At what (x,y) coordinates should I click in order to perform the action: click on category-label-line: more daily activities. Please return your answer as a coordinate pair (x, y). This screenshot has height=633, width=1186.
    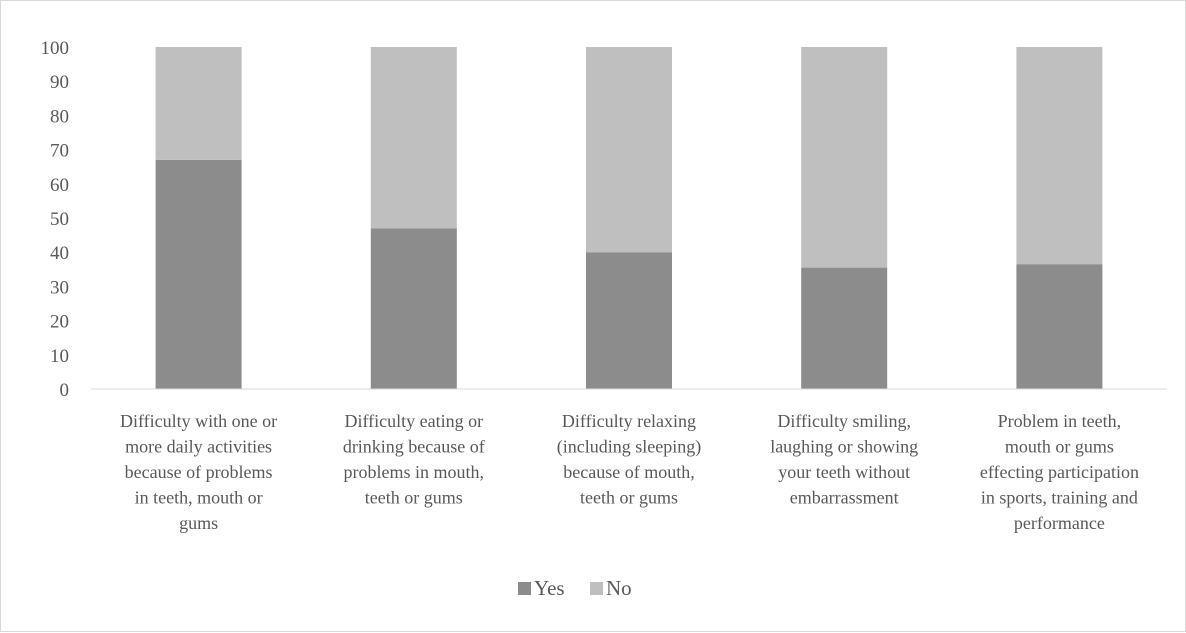
    Looking at the image, I should click on (198, 447).